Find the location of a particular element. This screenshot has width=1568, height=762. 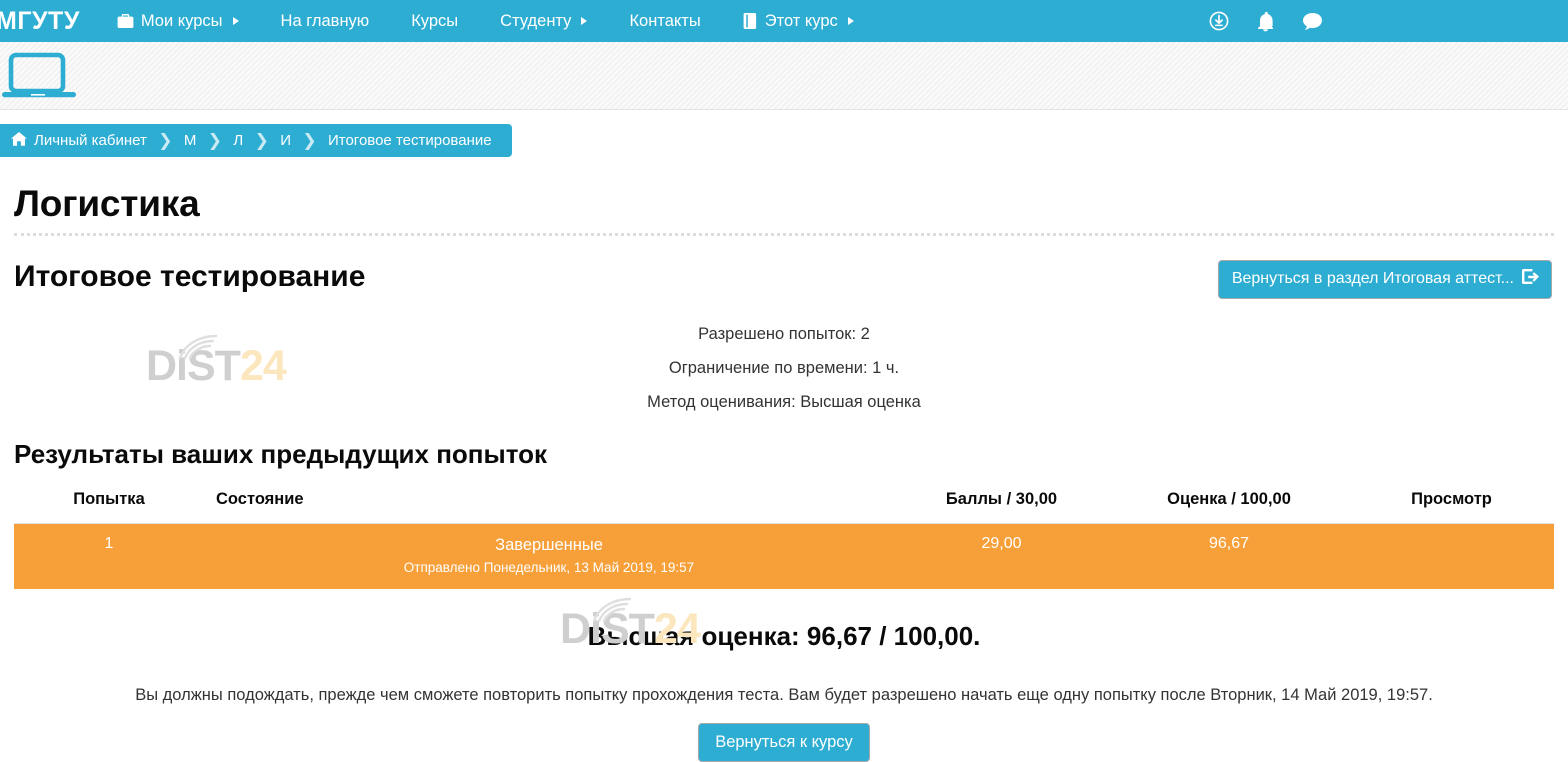

nav-item-label: На главную is located at coordinates (325, 21).